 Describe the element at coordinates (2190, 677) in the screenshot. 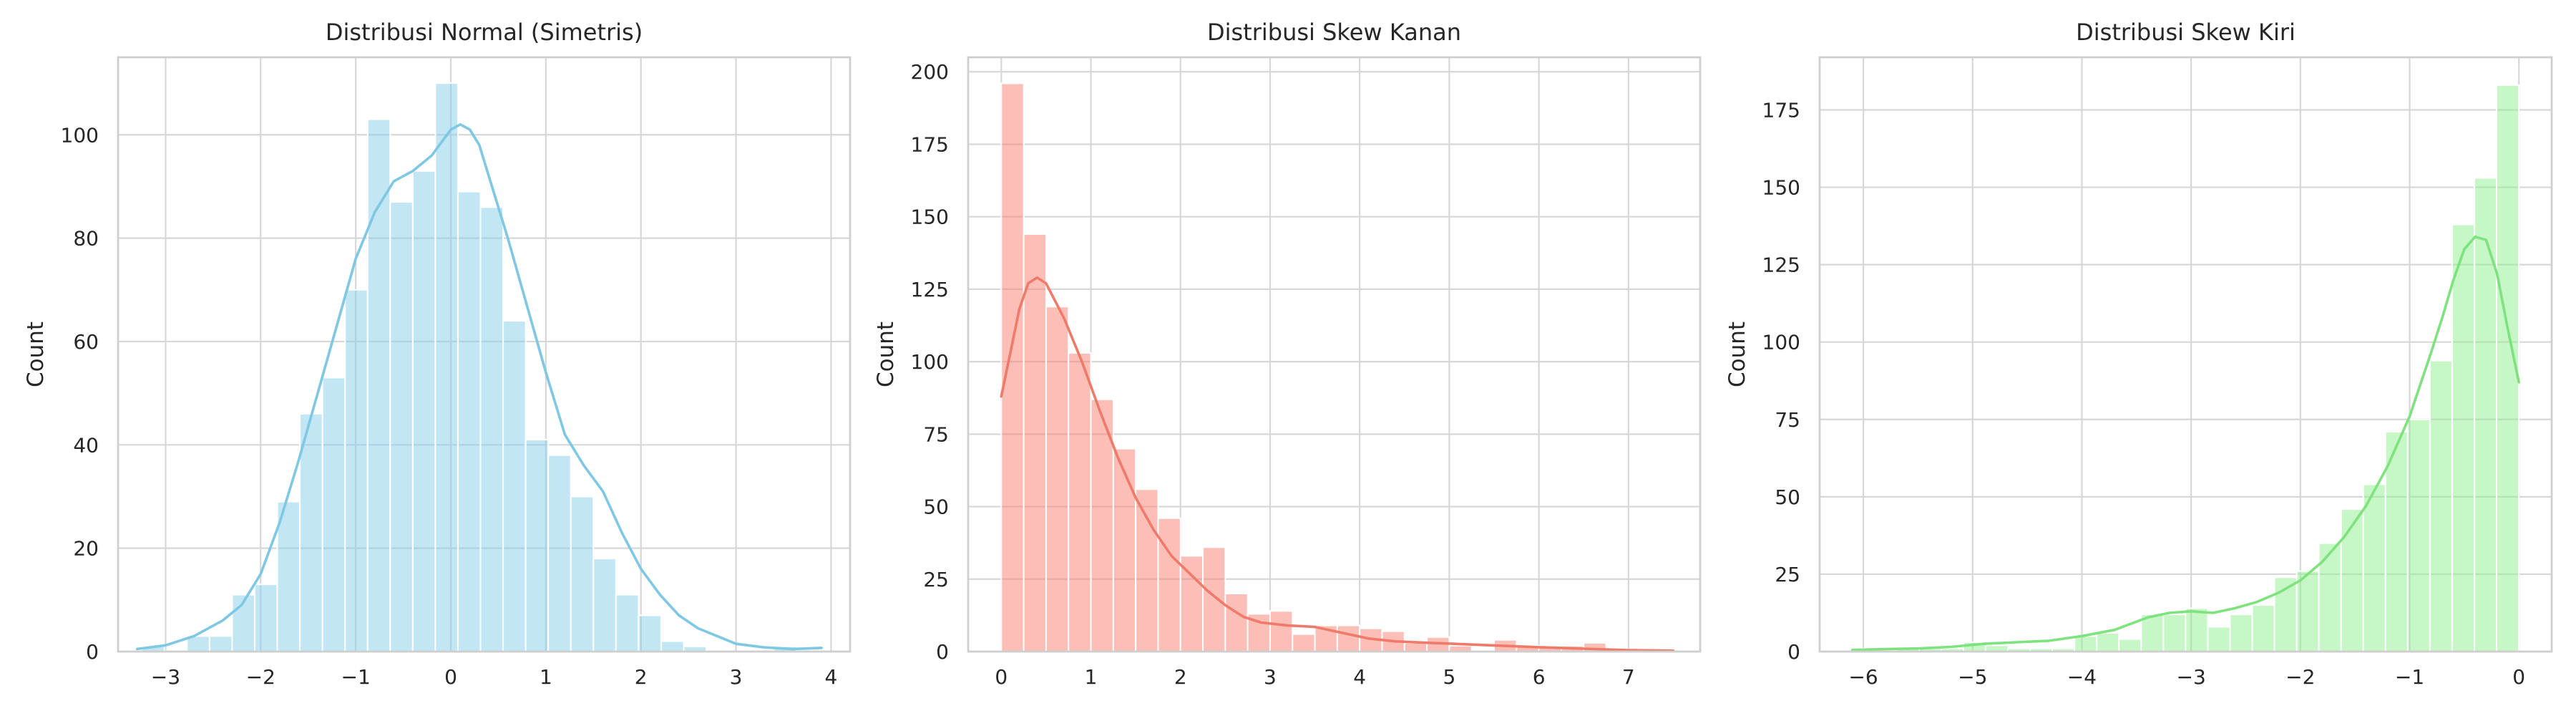

I see `x-tick-label: −3` at that location.